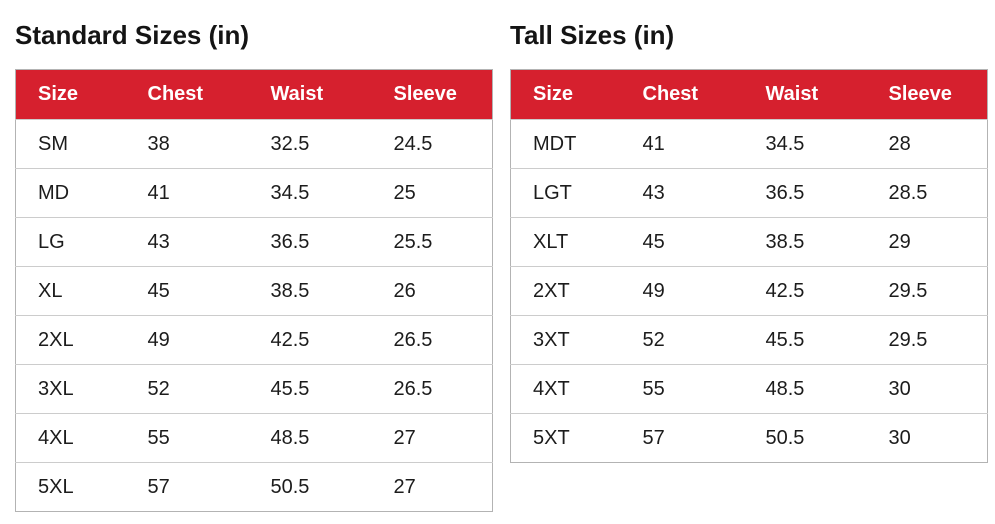  What do you see at coordinates (565, 389) in the screenshot?
I see `cell-size: 4XT` at bounding box center [565, 389].